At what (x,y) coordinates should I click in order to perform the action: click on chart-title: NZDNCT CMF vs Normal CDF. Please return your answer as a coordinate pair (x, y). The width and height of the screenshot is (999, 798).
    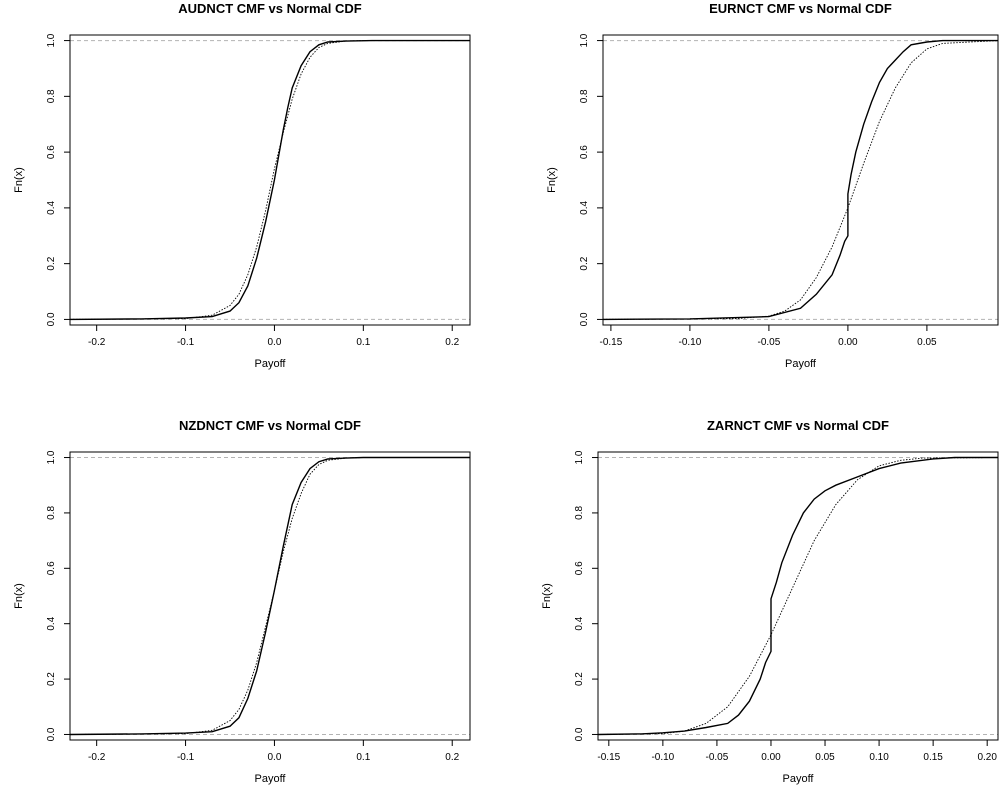
    Looking at the image, I should click on (270, 425).